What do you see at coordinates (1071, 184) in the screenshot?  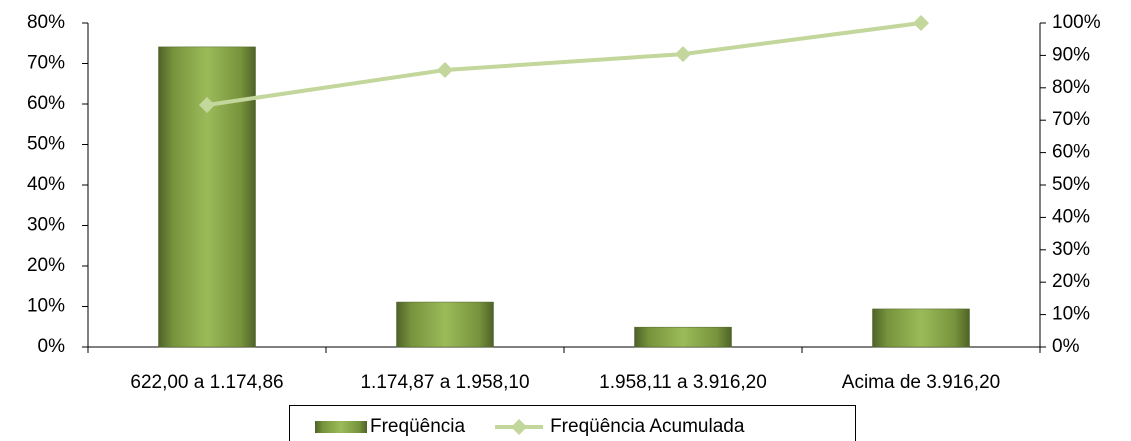 I see `y2-tick-label: 50%` at bounding box center [1071, 184].